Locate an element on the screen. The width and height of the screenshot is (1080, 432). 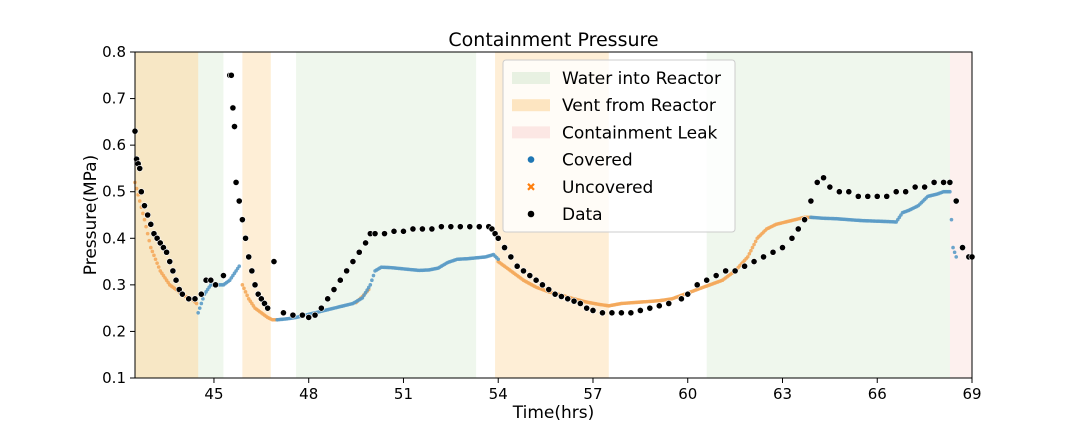
legend-label: Data is located at coordinates (582, 215).